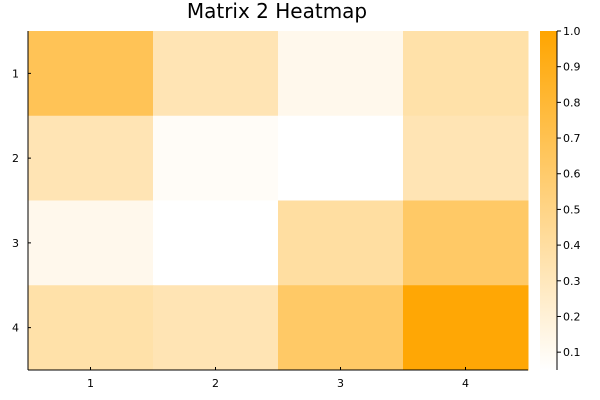 The width and height of the screenshot is (600, 400). What do you see at coordinates (15, 73) in the screenshot?
I see `y-tick-label: 1` at bounding box center [15, 73].